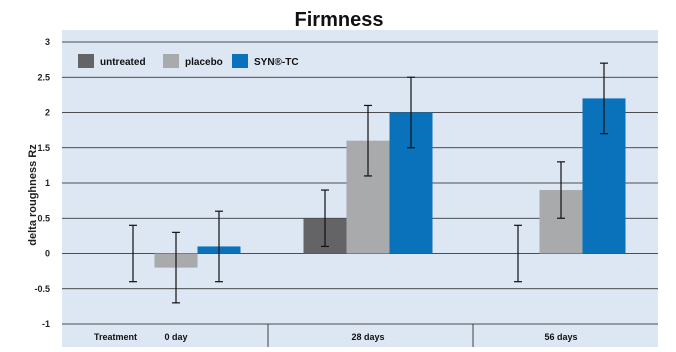 The width and height of the screenshot is (676, 352). What do you see at coordinates (115, 337) in the screenshot?
I see `row-label-treatment: Treatment` at bounding box center [115, 337].